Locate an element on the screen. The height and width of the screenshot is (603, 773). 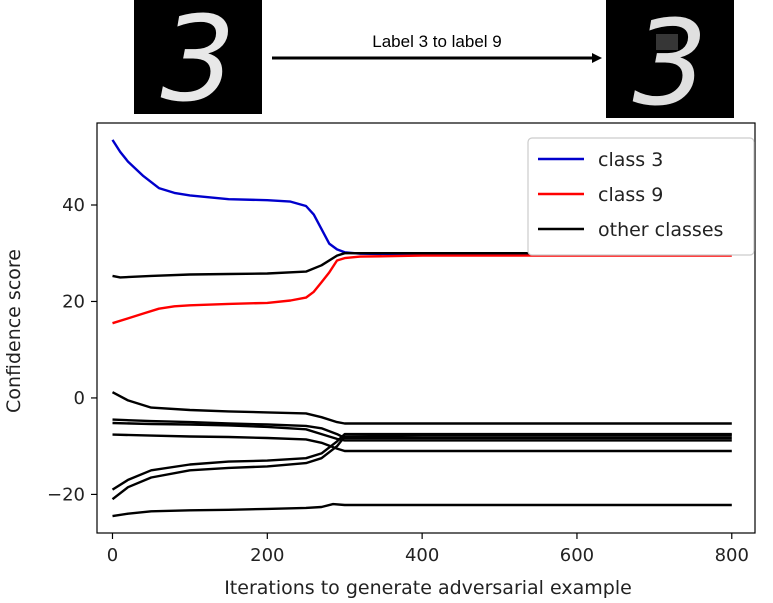
digit-three-glyph: 3 is located at coordinates (197, 57).